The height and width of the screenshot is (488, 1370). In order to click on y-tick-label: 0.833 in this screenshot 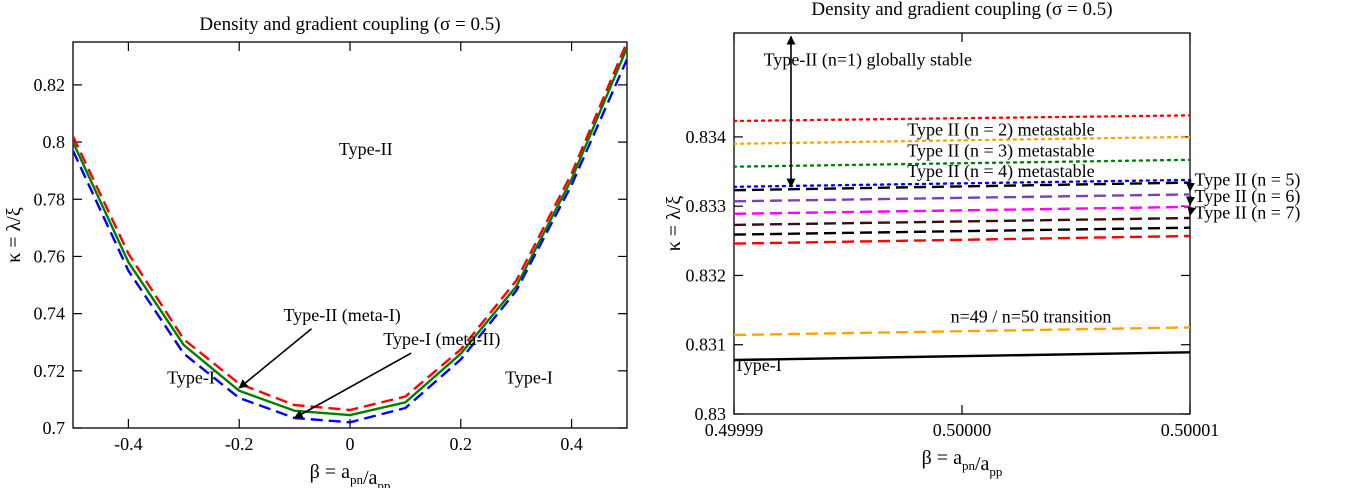, I will do `click(706, 206)`.